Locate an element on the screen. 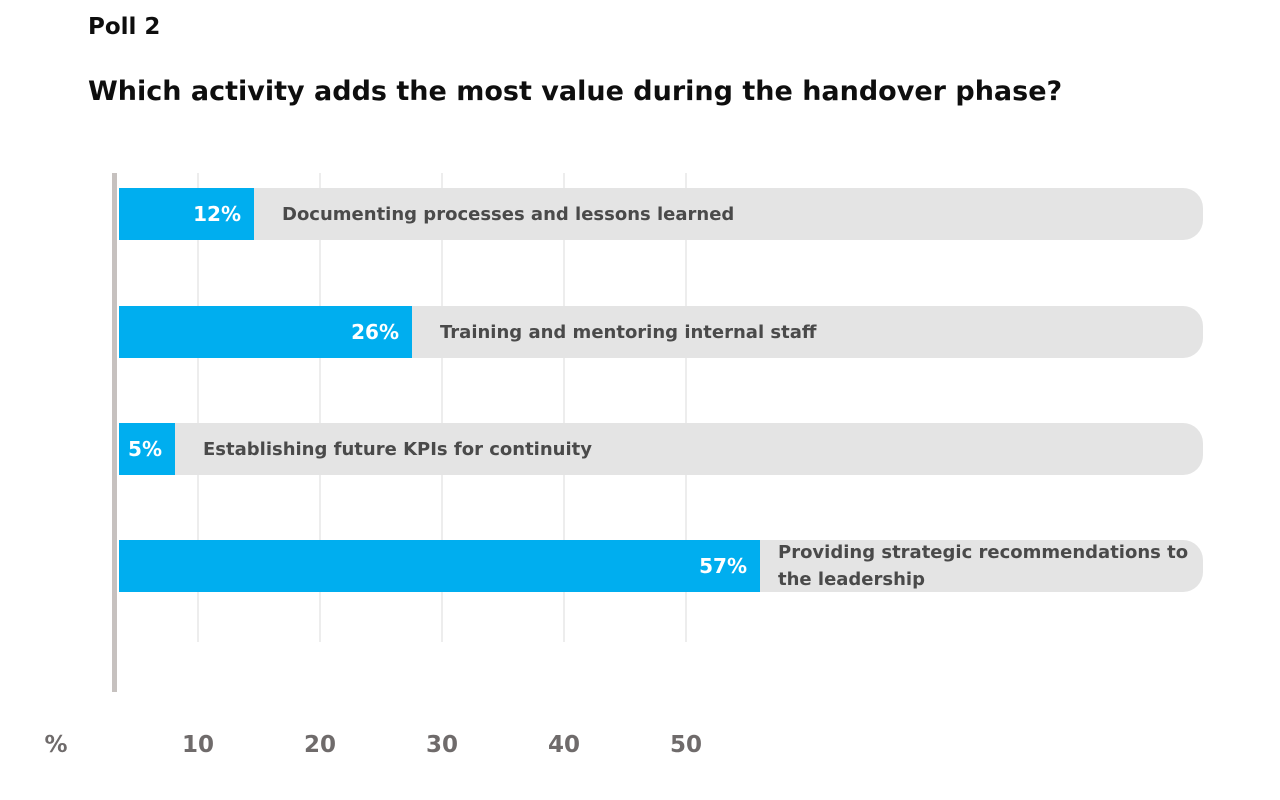 This screenshot has width=1280, height=800. x-axis-tick-label: 20 is located at coordinates (320, 745).